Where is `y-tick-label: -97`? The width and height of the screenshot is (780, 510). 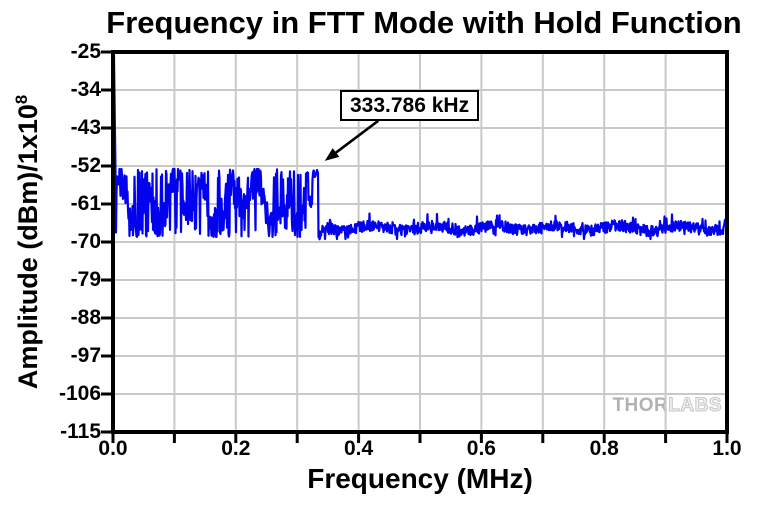
y-tick-label: -97 is located at coordinates (85, 355).